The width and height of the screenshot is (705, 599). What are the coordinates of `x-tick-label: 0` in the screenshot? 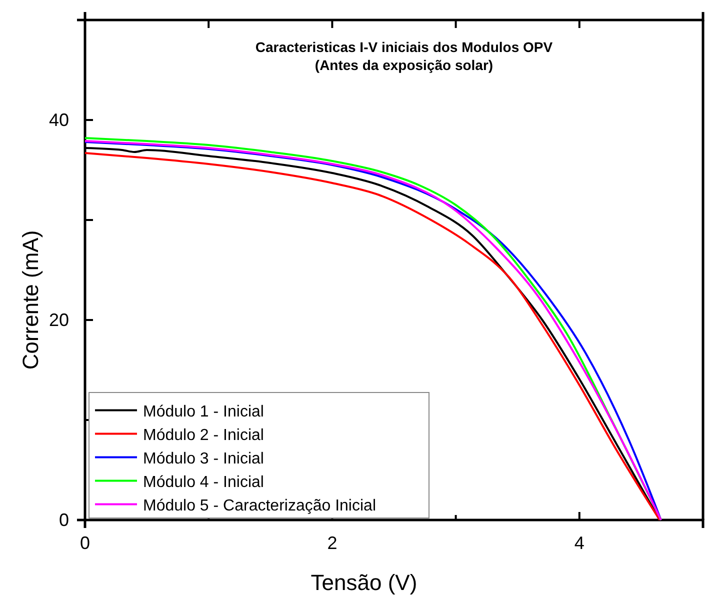 It's located at (85, 542).